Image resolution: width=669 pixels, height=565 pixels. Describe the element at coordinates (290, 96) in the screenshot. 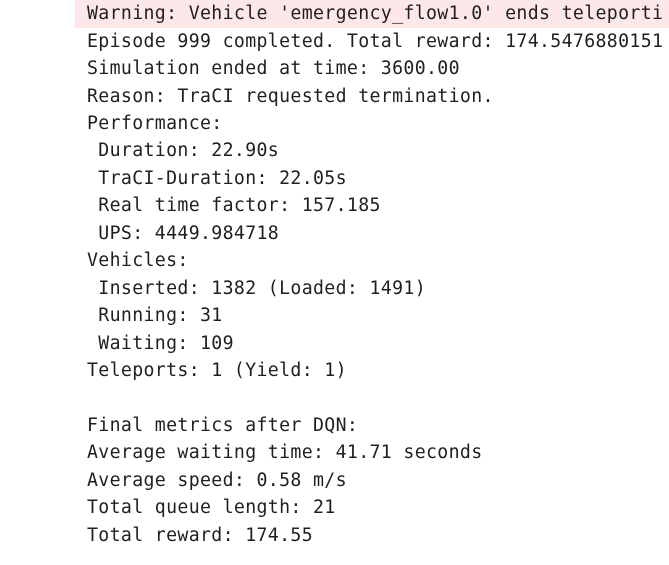

I see `output-line-reason: Reason: TraCI requested termination.` at that location.